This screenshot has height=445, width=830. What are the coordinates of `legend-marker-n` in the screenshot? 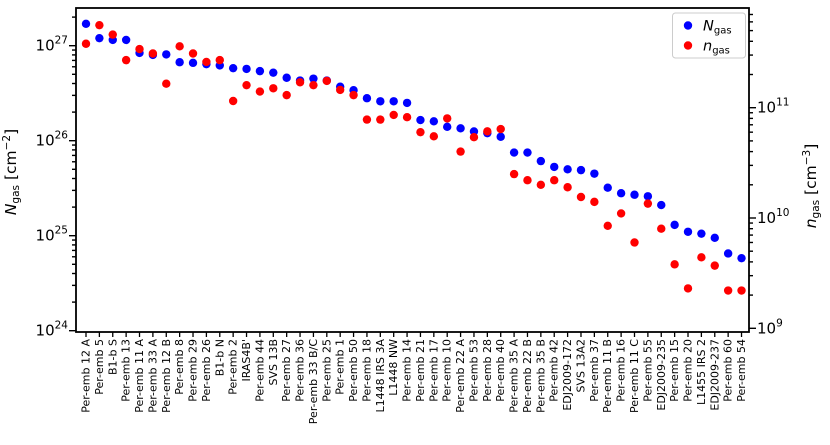 It's located at (688, 45).